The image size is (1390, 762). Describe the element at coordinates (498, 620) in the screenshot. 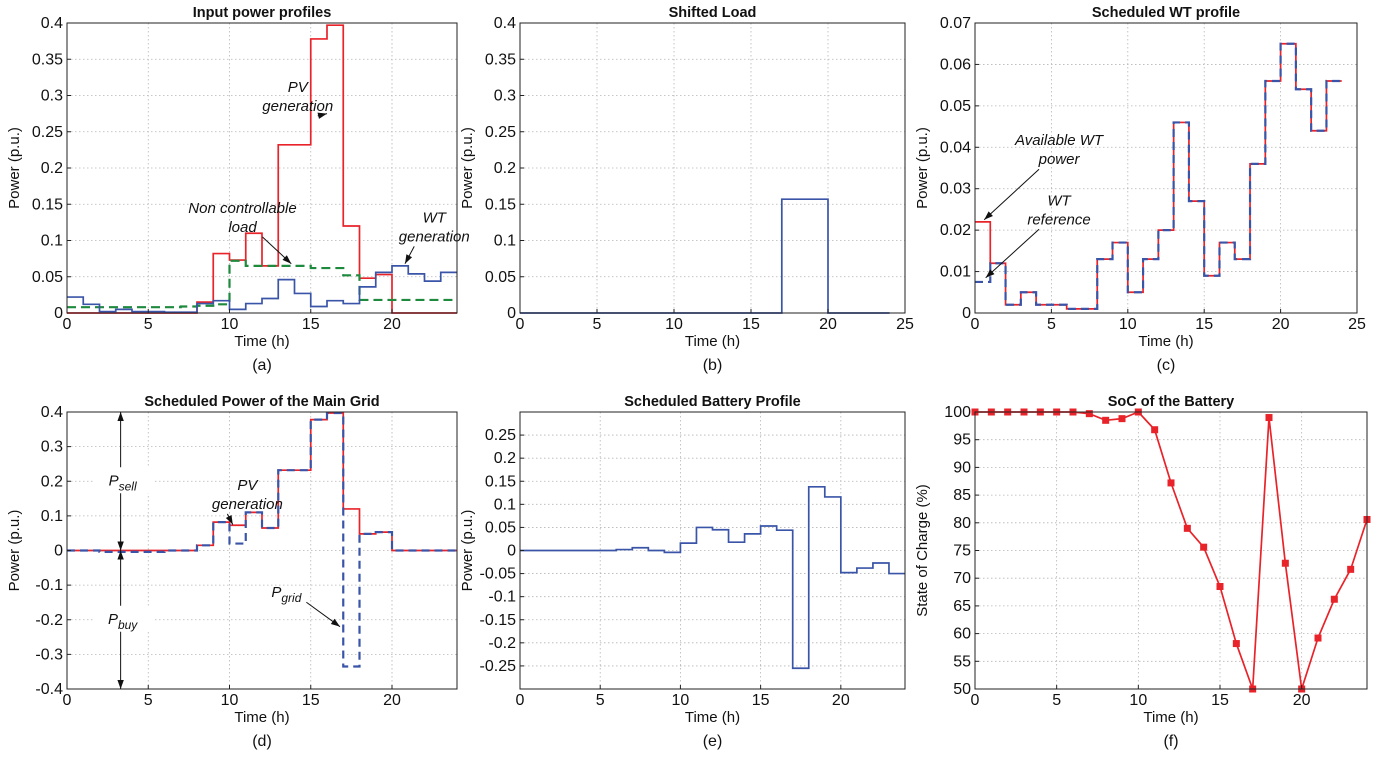

I see `y-tick-label: -0.15` at that location.